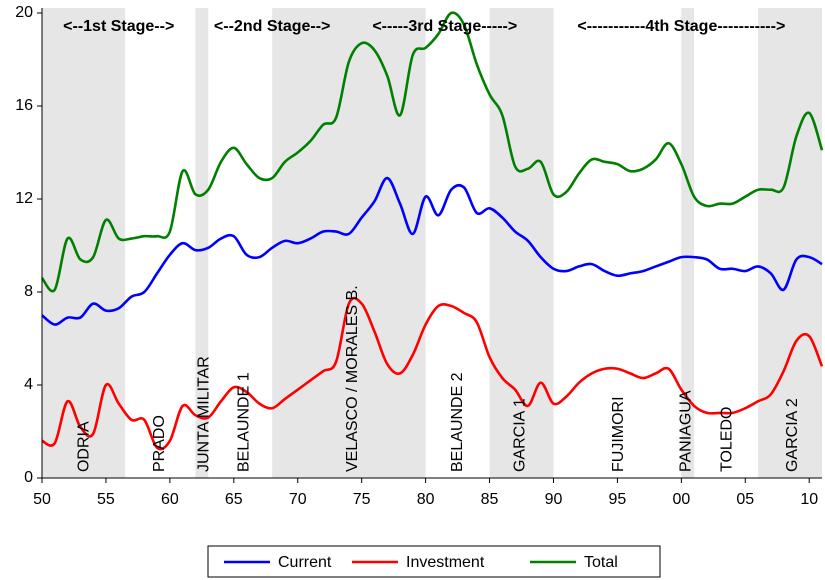  I want to click on x-tick-label: 00, so click(681, 499).